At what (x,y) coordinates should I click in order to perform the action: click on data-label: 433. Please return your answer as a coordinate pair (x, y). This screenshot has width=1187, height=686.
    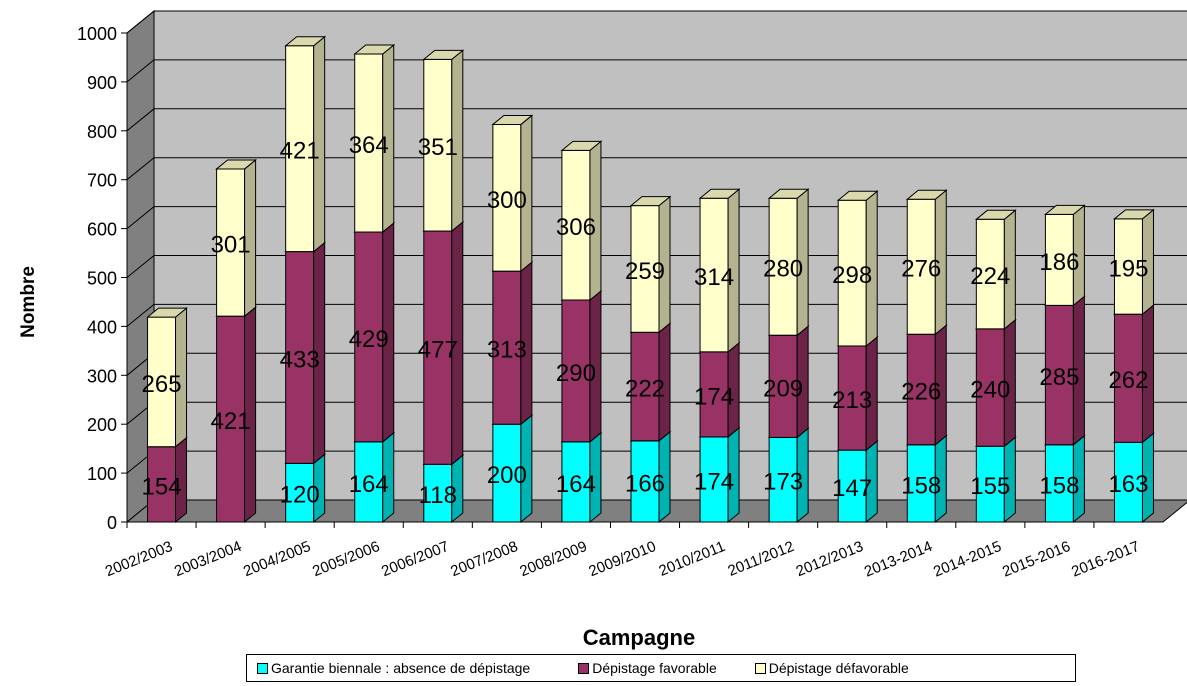
    Looking at the image, I should click on (300, 359).